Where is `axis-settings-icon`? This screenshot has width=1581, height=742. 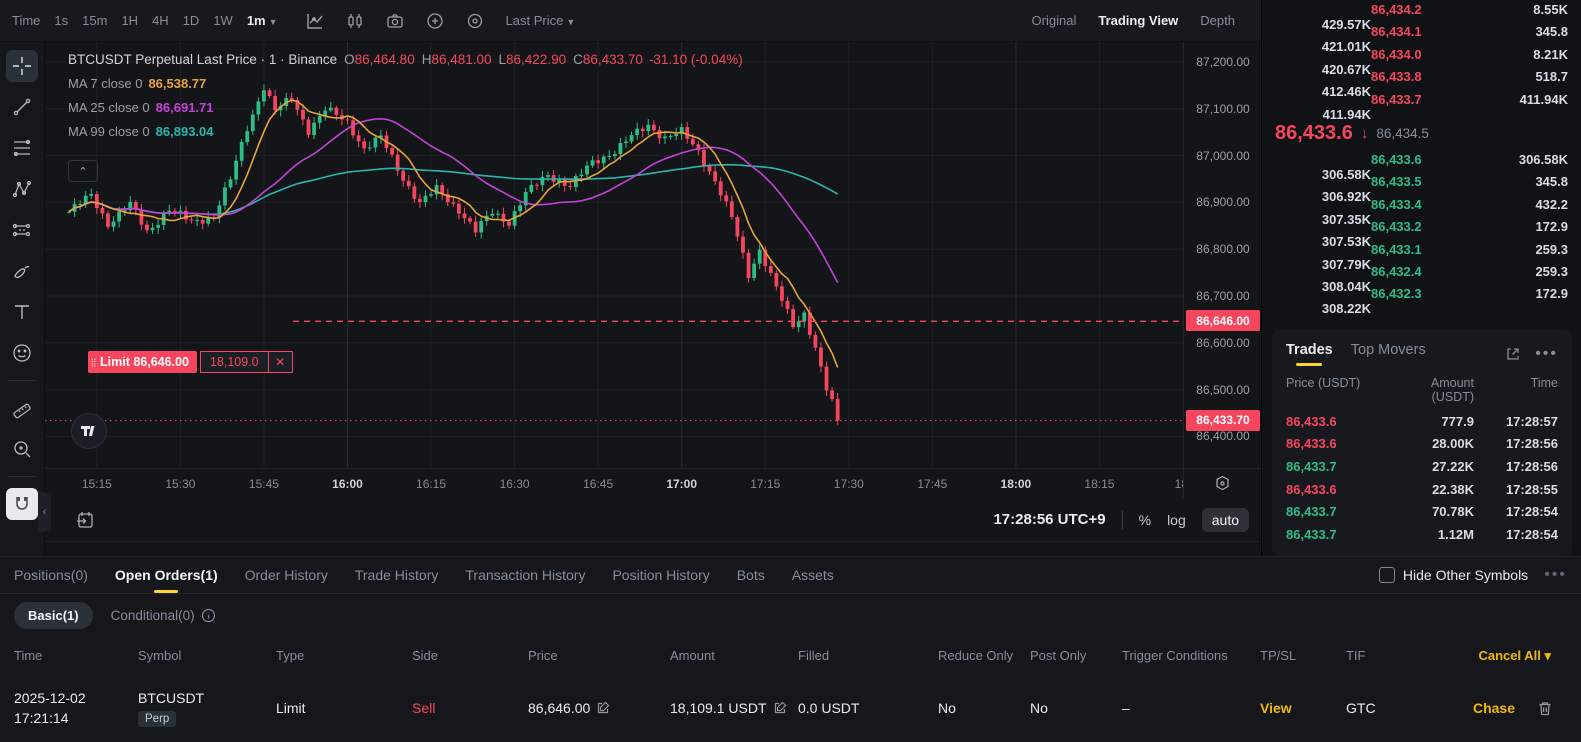 axis-settings-icon is located at coordinates (1222, 483).